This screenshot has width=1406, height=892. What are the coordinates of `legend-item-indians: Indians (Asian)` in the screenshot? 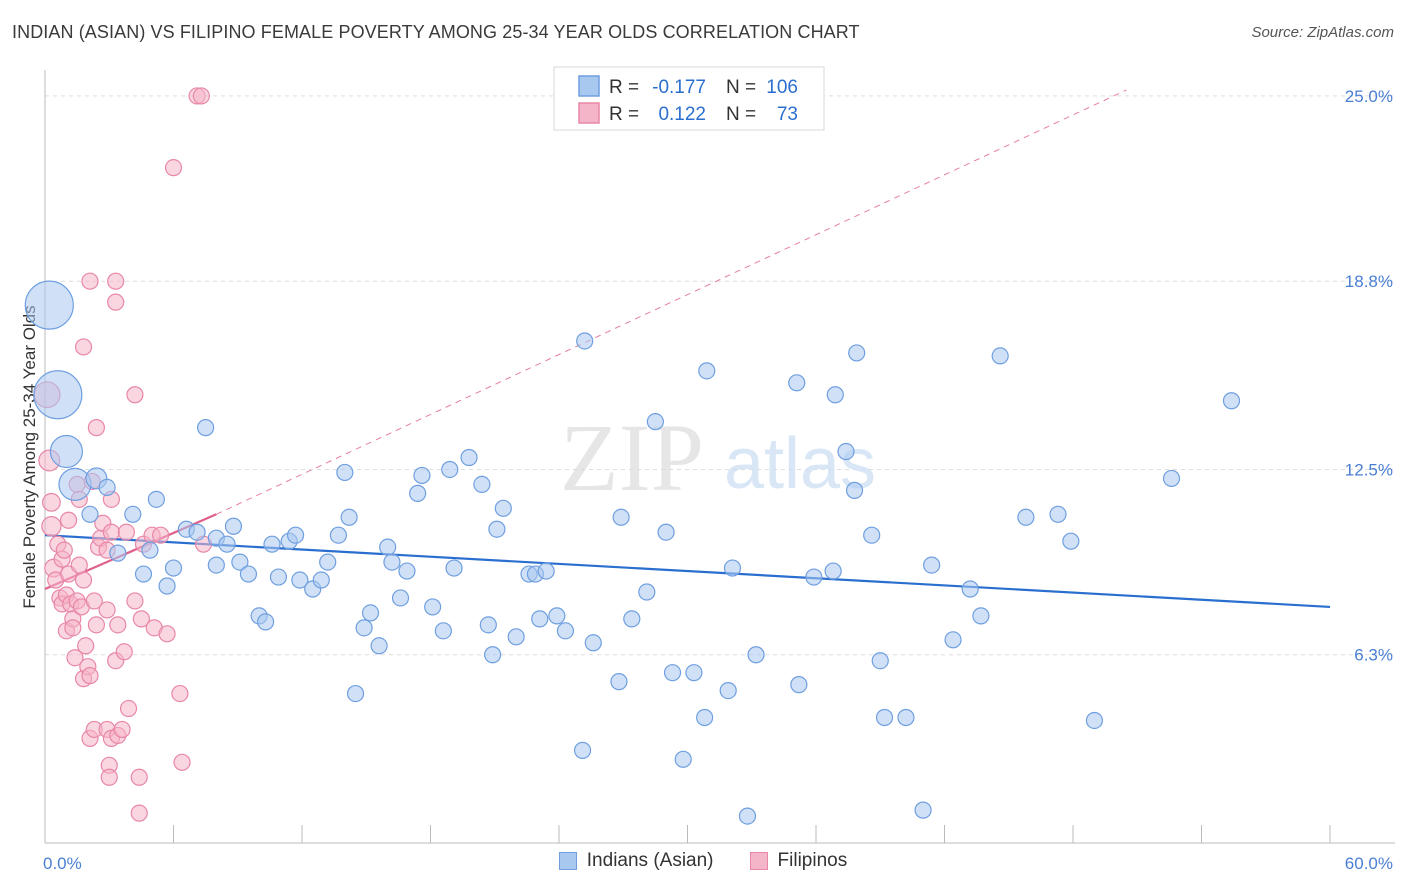 It's located at (636, 861).